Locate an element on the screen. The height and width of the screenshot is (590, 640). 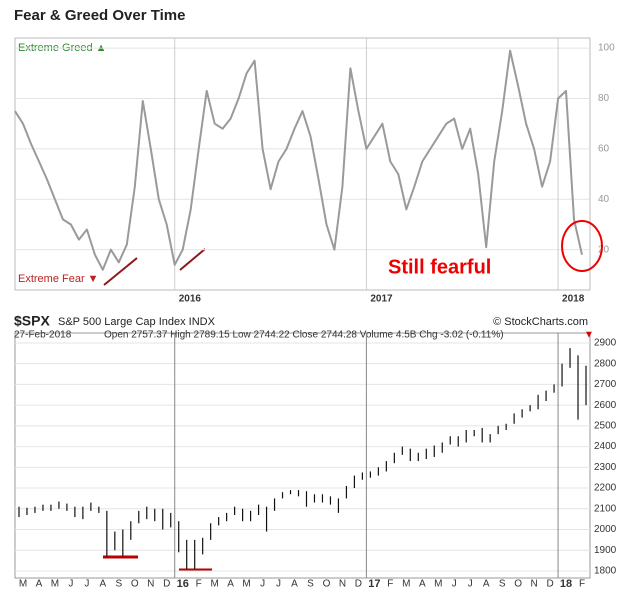
date: 27-Feb-2018 is located at coordinates (43, 335).